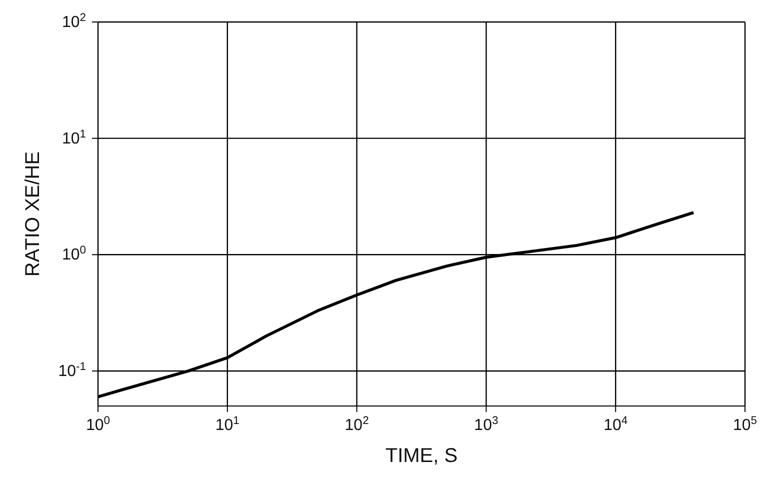 Image resolution: width=783 pixels, height=484 pixels. What do you see at coordinates (421, 456) in the screenshot?
I see `x-axis-title: TIME, S` at bounding box center [421, 456].